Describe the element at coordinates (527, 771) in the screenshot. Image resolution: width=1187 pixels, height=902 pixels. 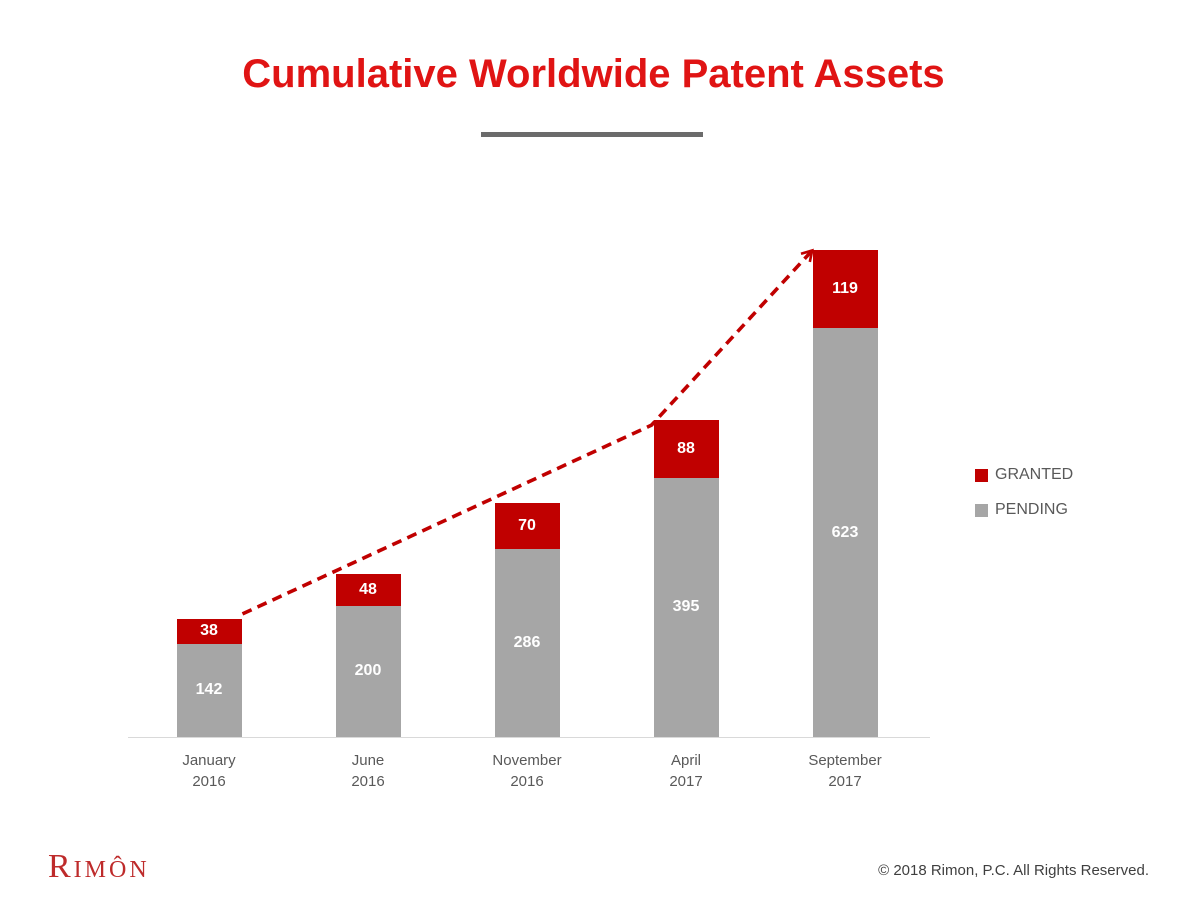
I see `category-label: November 2016` at that location.